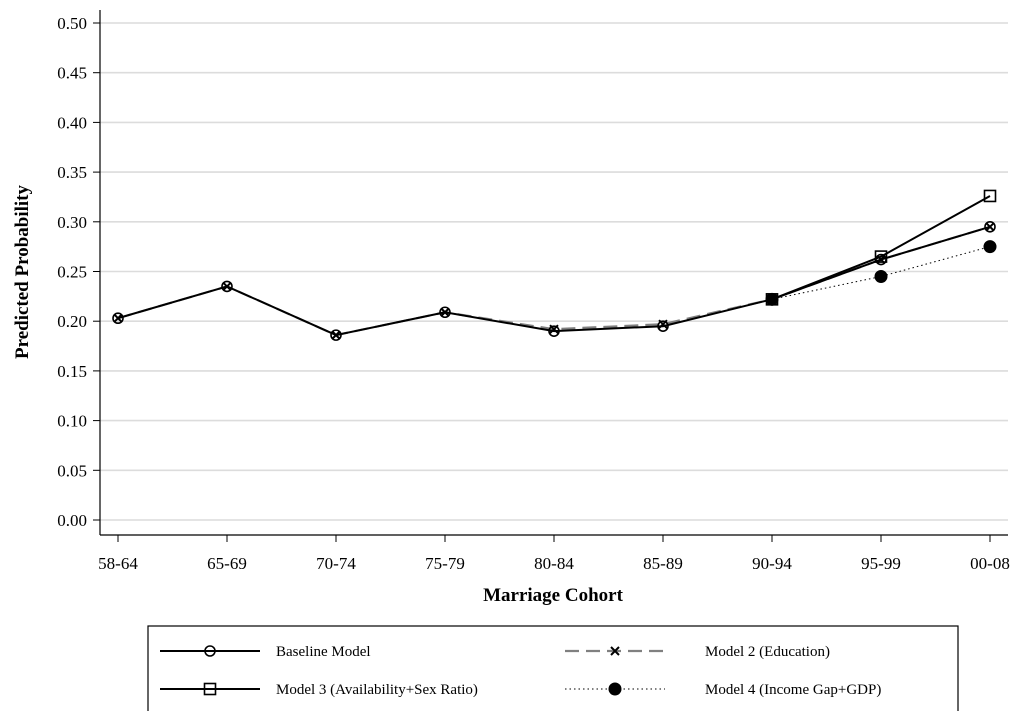 This screenshot has height=711, width=1021. What do you see at coordinates (72, 520) in the screenshot?
I see `y-tick-label: 0.00` at bounding box center [72, 520].